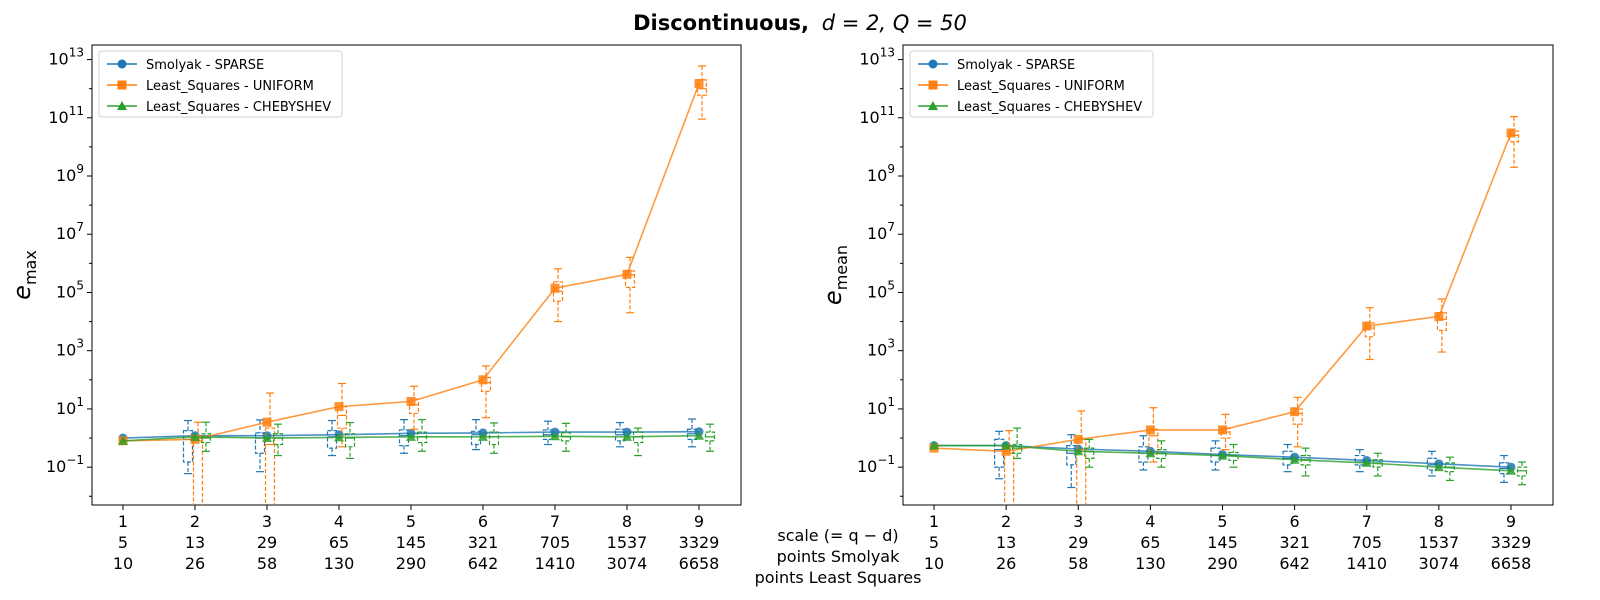 The width and height of the screenshot is (1600, 600). Describe the element at coordinates (1078, 521) in the screenshot. I see `x-tick-label-scale: 3` at that location.